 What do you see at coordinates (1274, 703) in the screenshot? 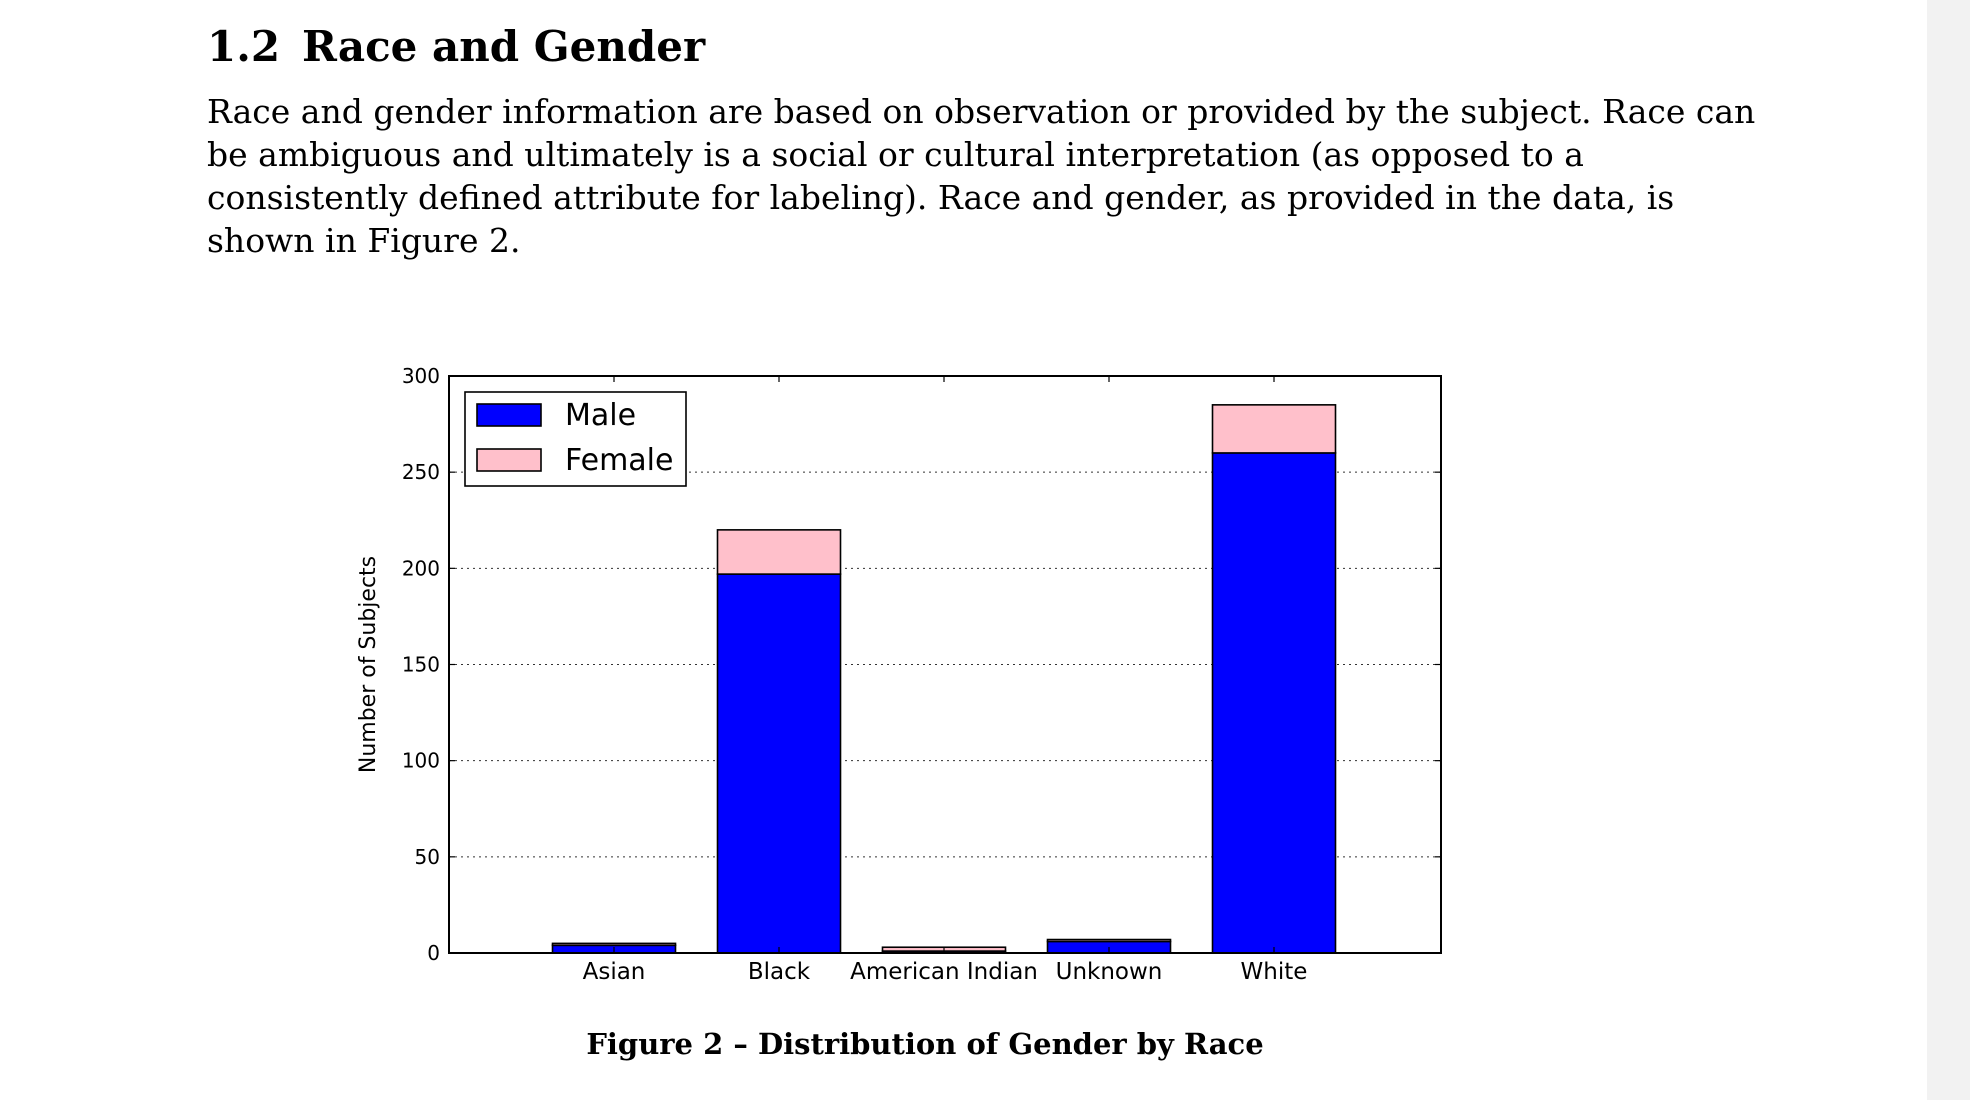
I see `bar-male-white` at bounding box center [1274, 703].